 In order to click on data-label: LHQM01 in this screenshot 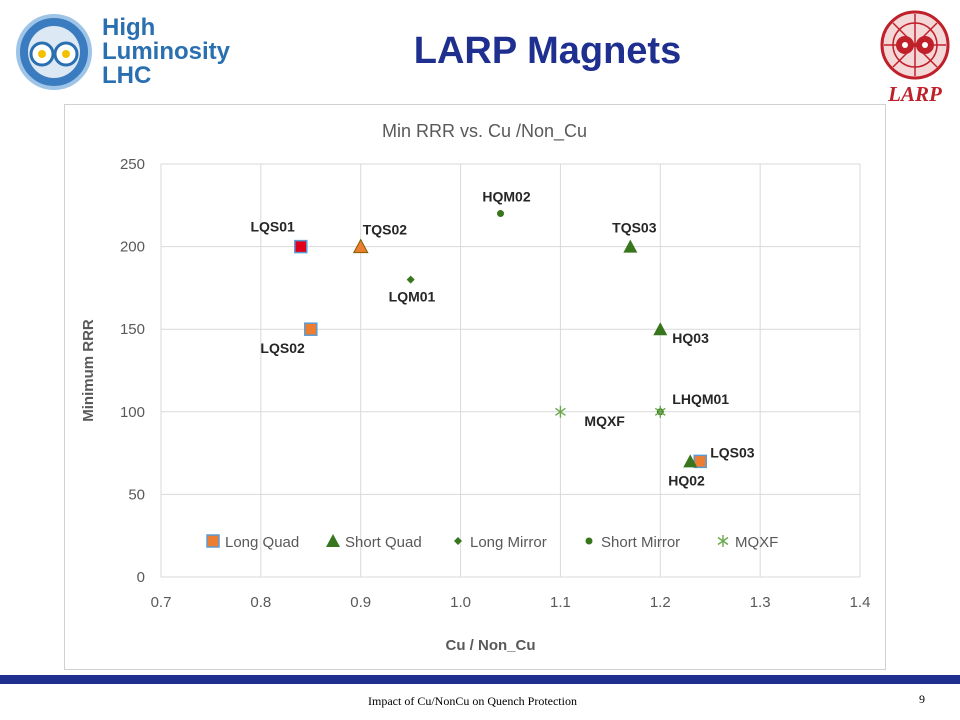, I will do `click(700, 399)`.